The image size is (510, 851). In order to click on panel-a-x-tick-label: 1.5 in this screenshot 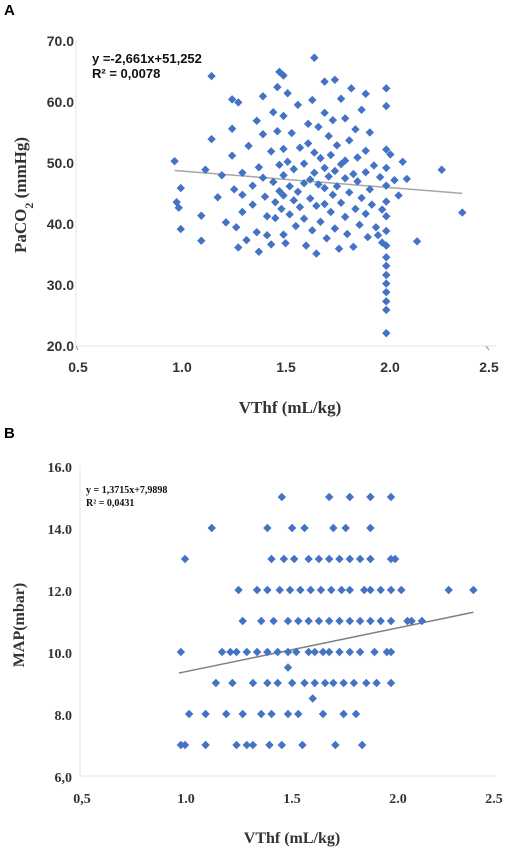, I will do `click(286, 367)`.